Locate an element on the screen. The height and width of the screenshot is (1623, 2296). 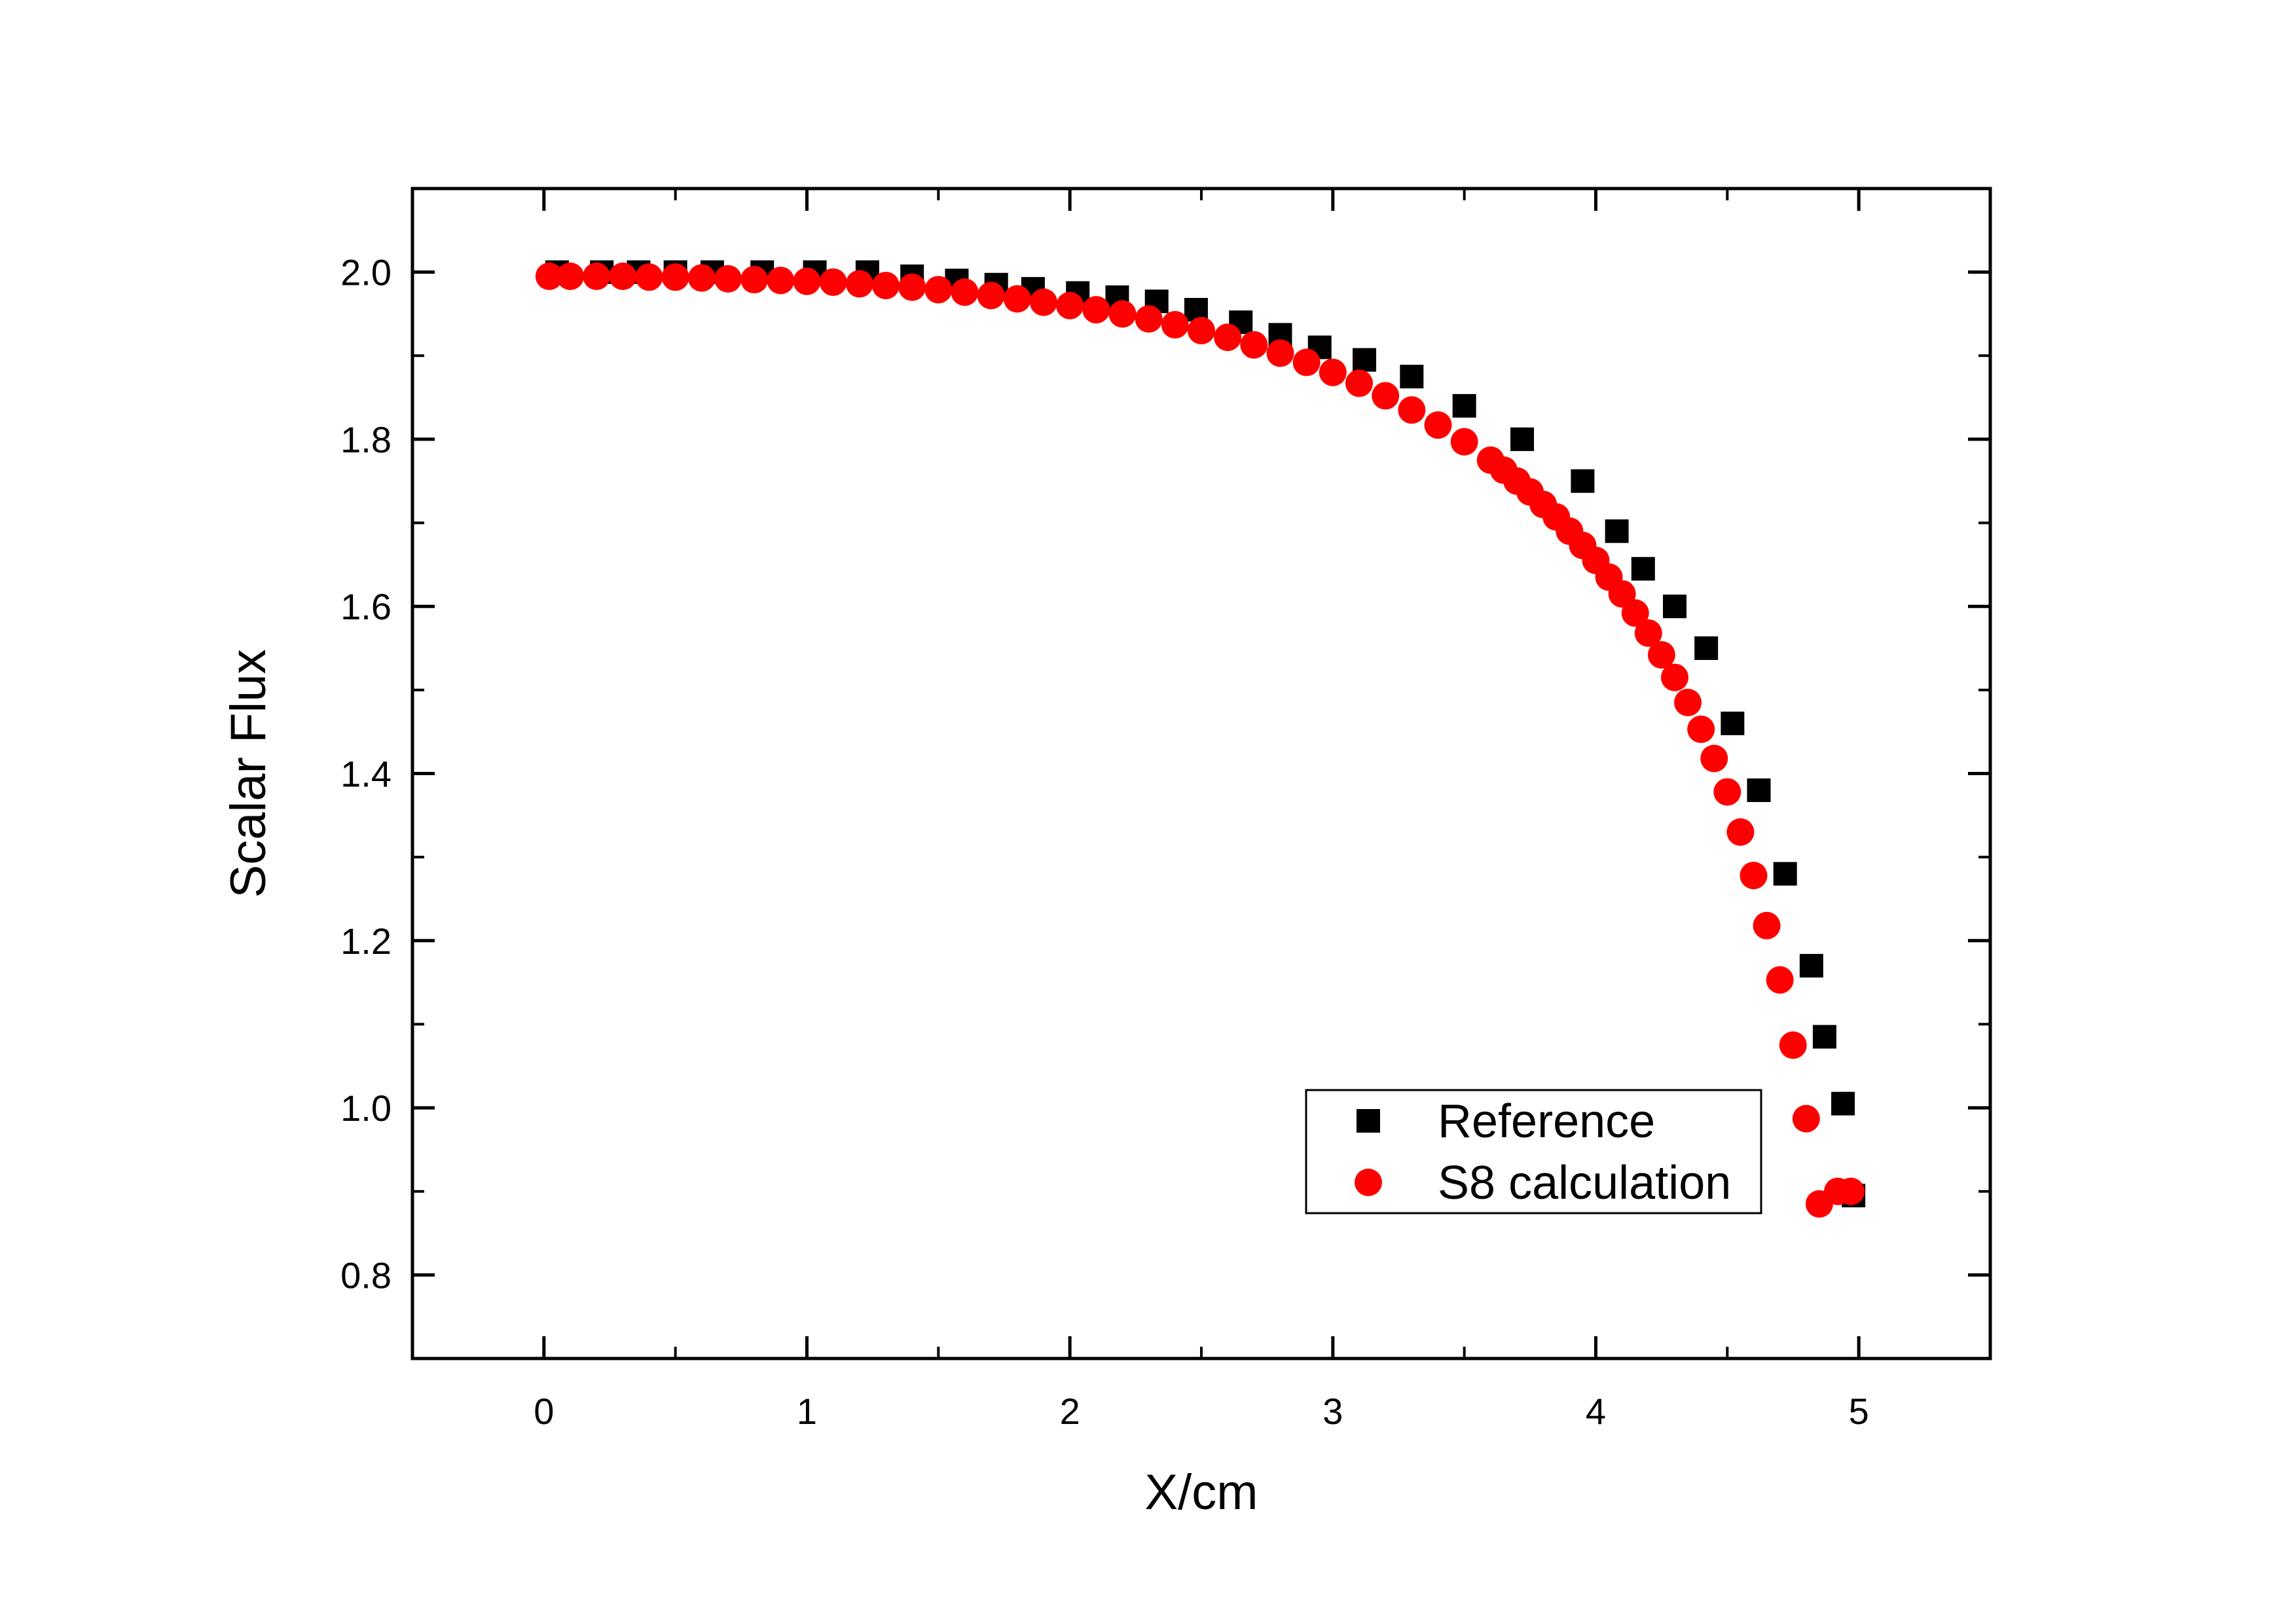
x-tick-label: 2 is located at coordinates (1070, 1411).